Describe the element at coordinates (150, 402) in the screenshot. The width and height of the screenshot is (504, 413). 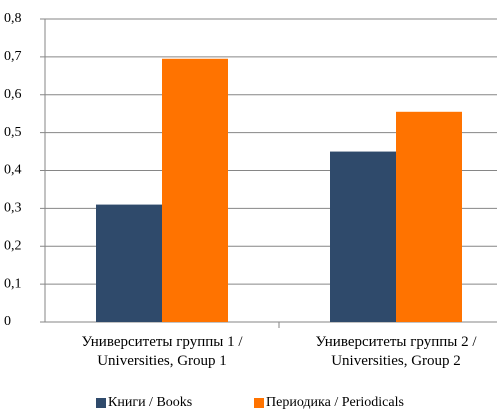
I see `legend-label: Книги / Books` at that location.